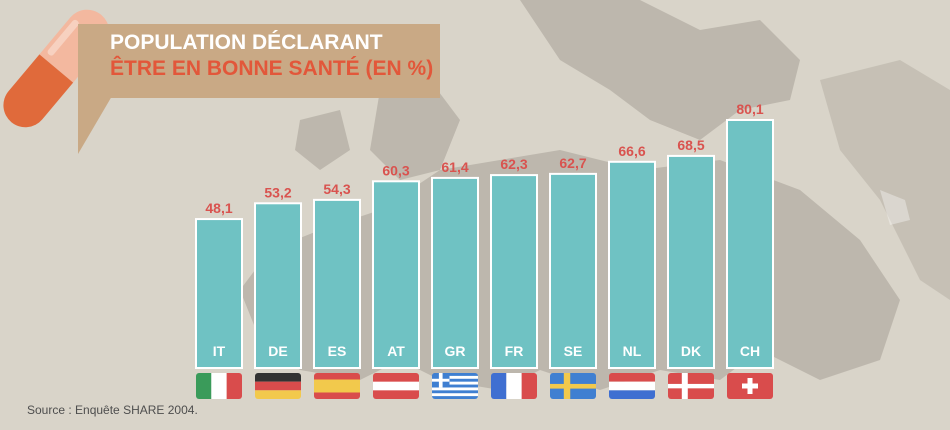 The height and width of the screenshot is (430, 950). I want to click on title-box-tail, so click(95, 125).